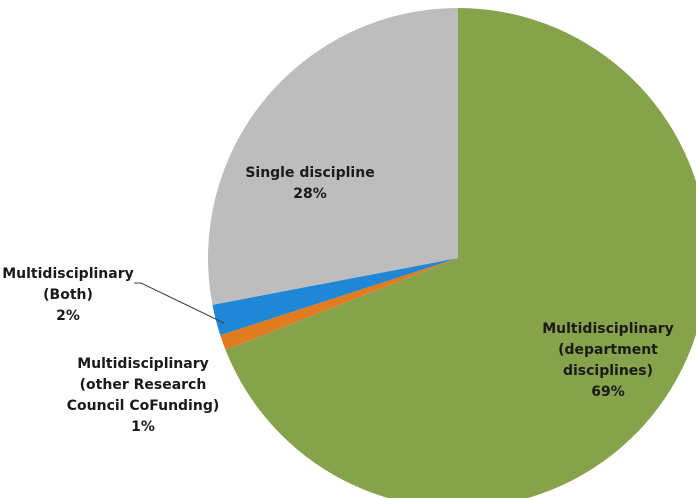 Image resolution: width=696 pixels, height=498 pixels. What do you see at coordinates (310, 194) in the screenshot?
I see `slice-value-single-discipline: 28%` at bounding box center [310, 194].